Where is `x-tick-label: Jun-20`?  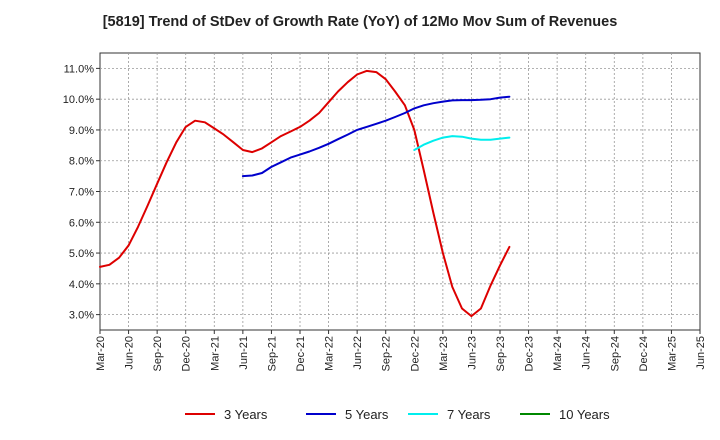 x-tick-label: Jun-20 is located at coordinates (130, 353).